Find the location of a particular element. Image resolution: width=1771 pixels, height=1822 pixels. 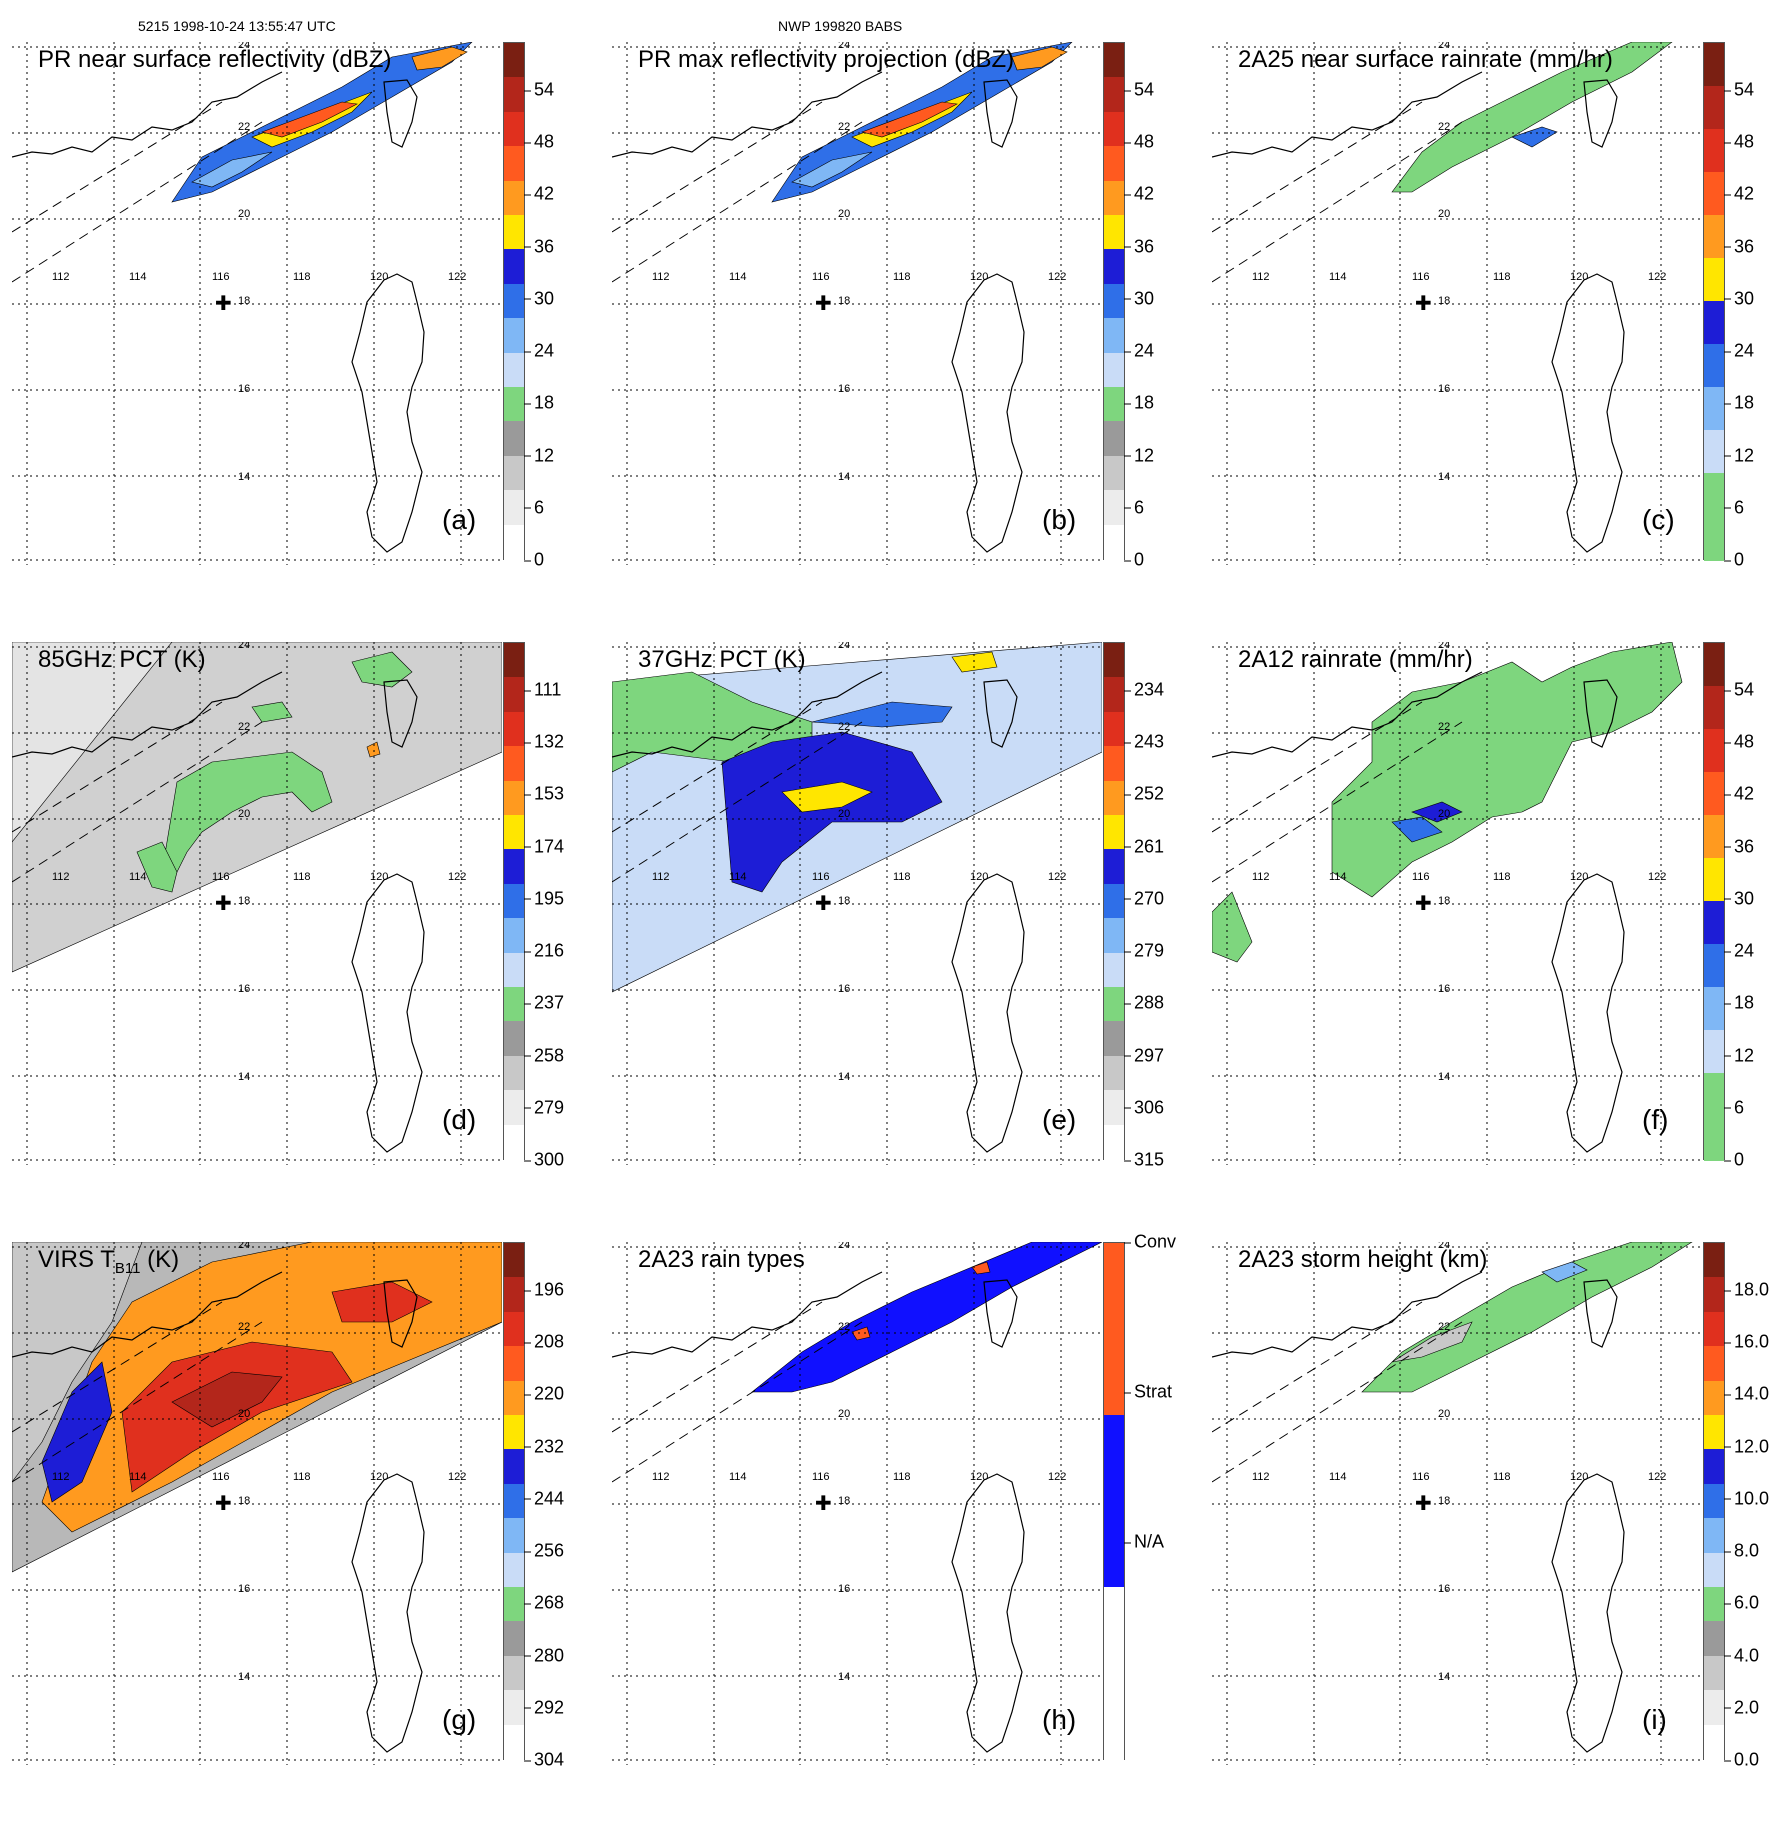

map-plot-a: 112 114 116 118 120 122 24 22 20 18 16 14 ✚ is located at coordinates (257, 303).